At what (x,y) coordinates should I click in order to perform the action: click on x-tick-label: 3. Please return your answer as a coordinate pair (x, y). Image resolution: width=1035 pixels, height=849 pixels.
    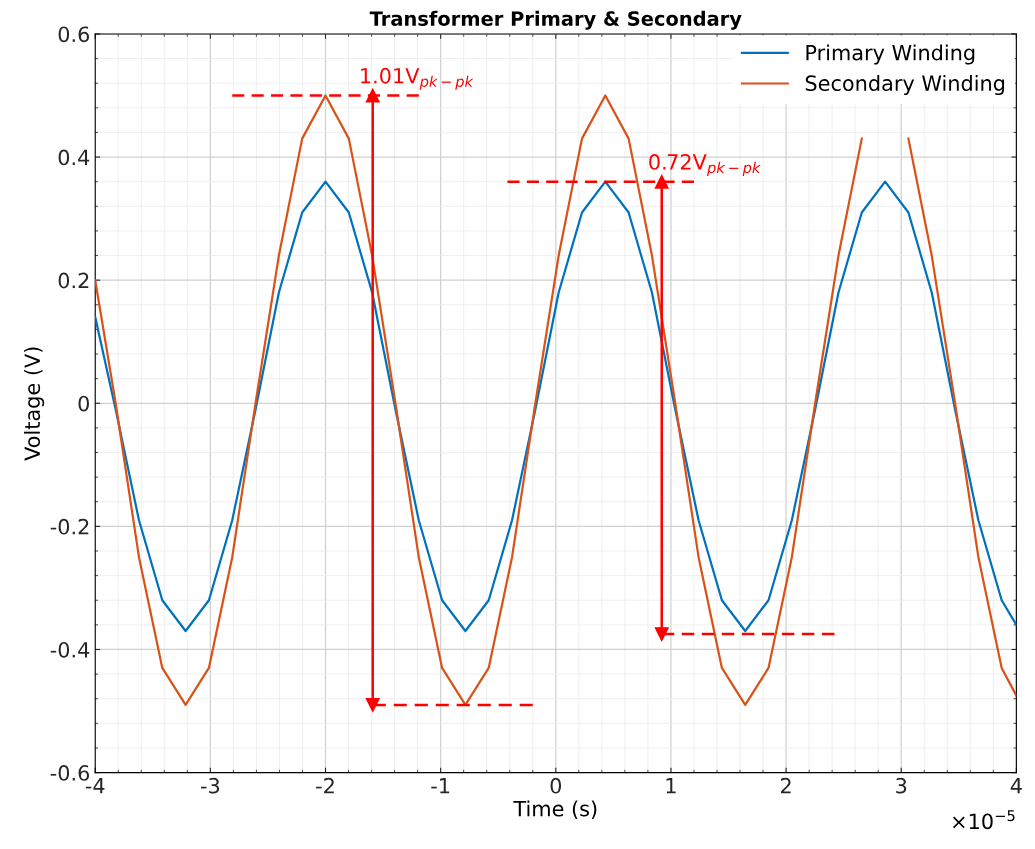
    Looking at the image, I should click on (901, 785).